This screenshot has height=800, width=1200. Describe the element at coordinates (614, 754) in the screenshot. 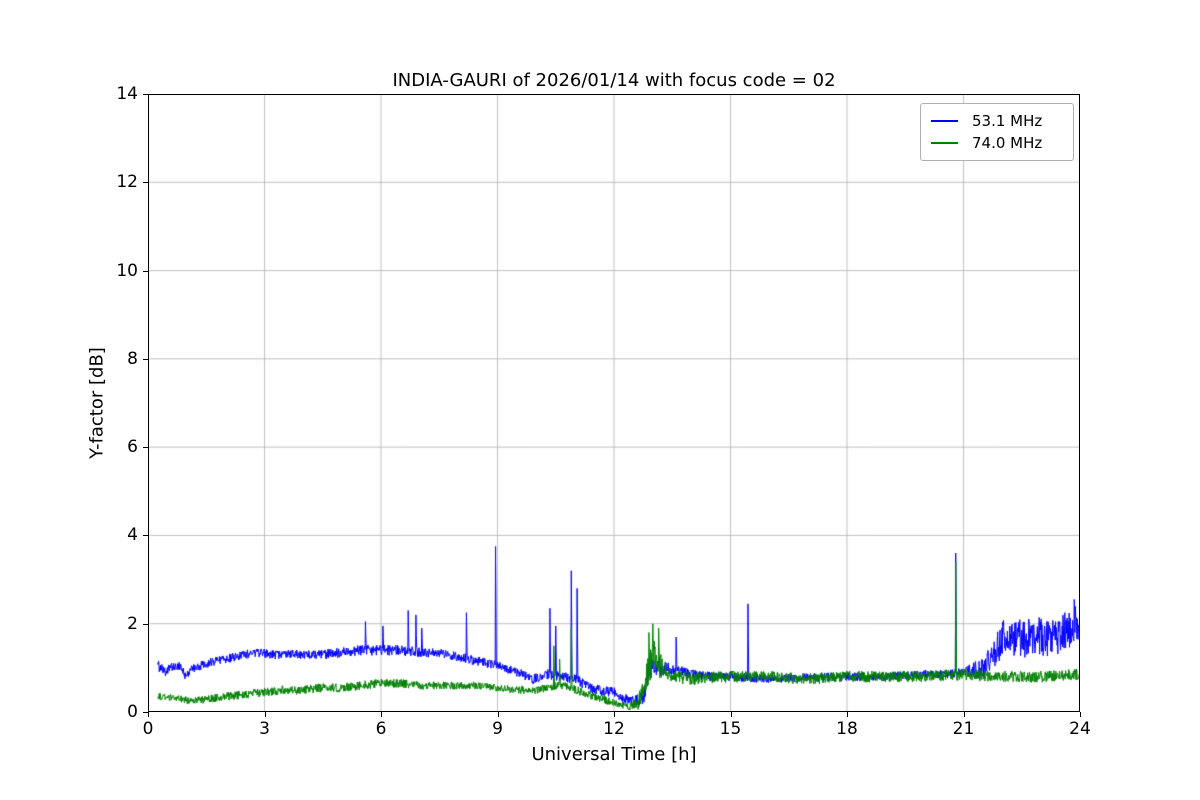

I see `x-axis-label: Universal Time [h]` at that location.